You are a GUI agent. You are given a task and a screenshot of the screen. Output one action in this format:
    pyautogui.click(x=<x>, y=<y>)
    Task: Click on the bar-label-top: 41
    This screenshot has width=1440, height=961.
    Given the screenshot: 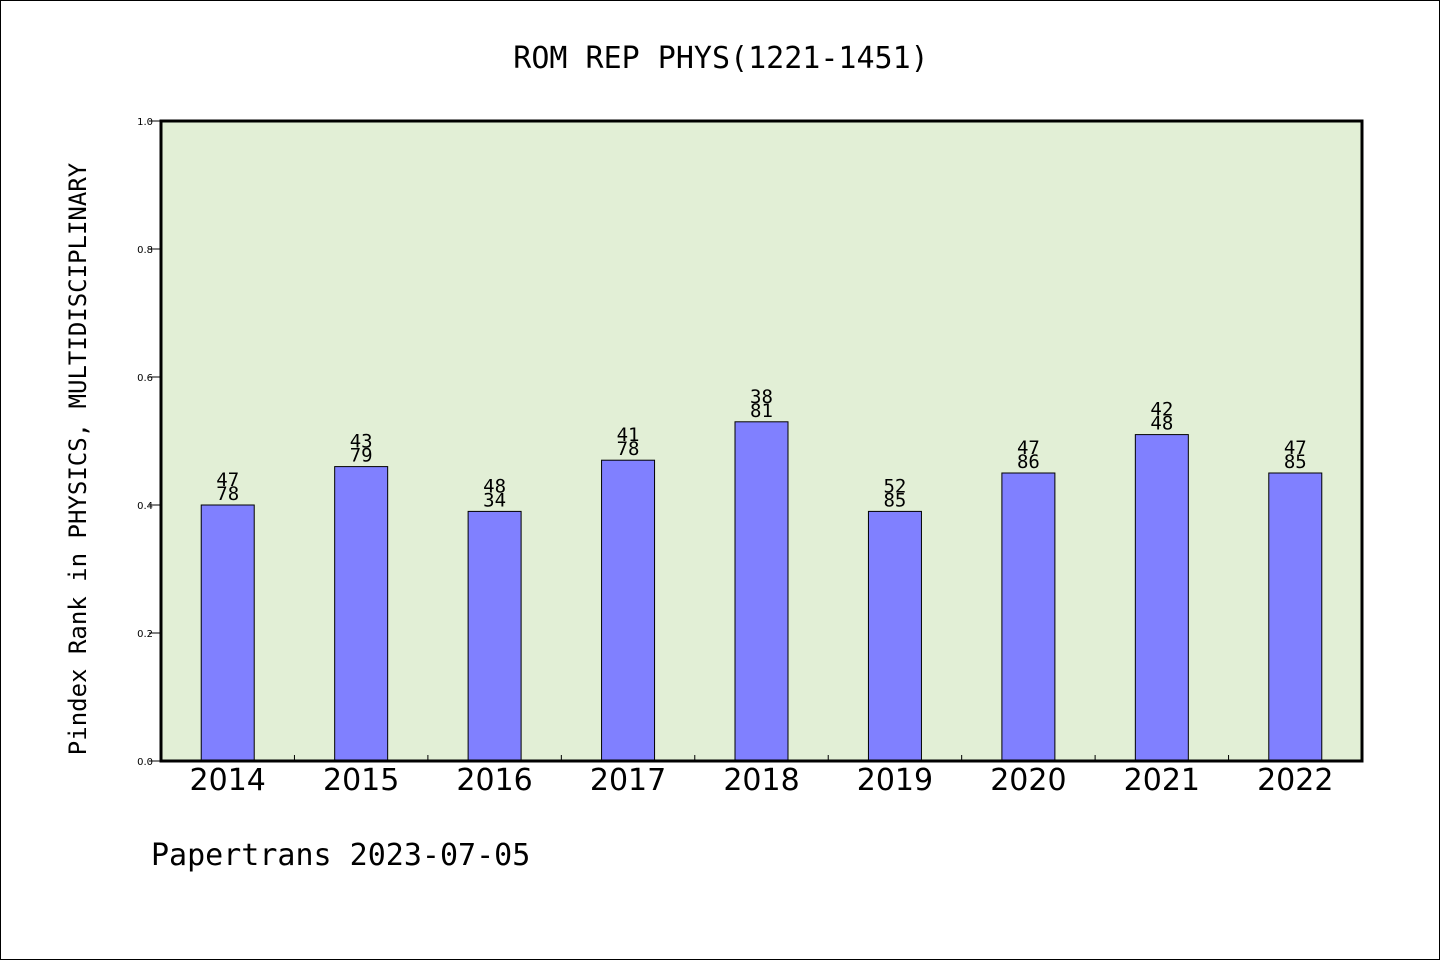 What is the action you would take?
    pyautogui.click(x=628, y=435)
    